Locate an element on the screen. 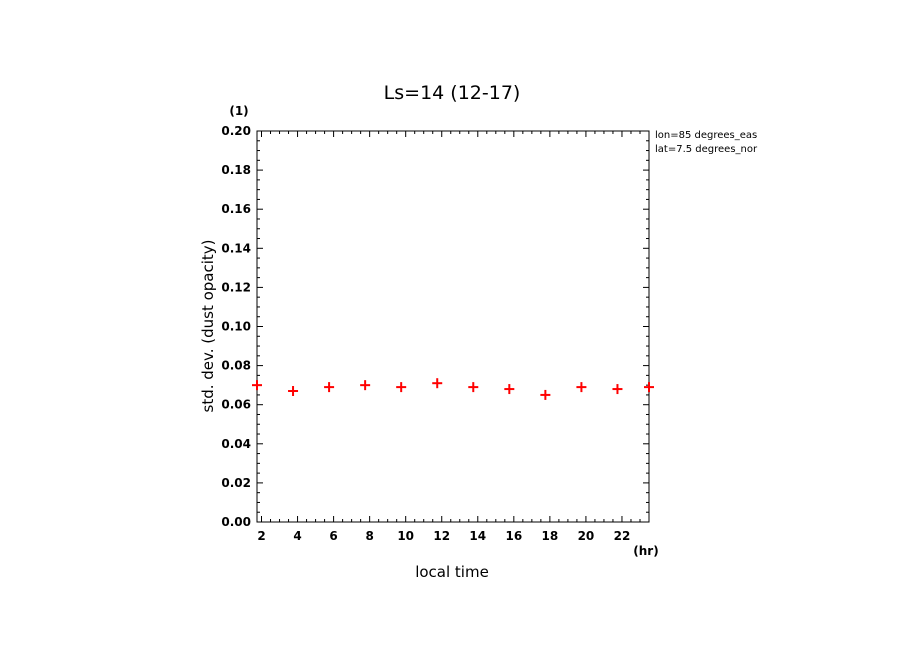 This screenshot has height=654, width=904. x-axis-label: local time is located at coordinates (452, 572).